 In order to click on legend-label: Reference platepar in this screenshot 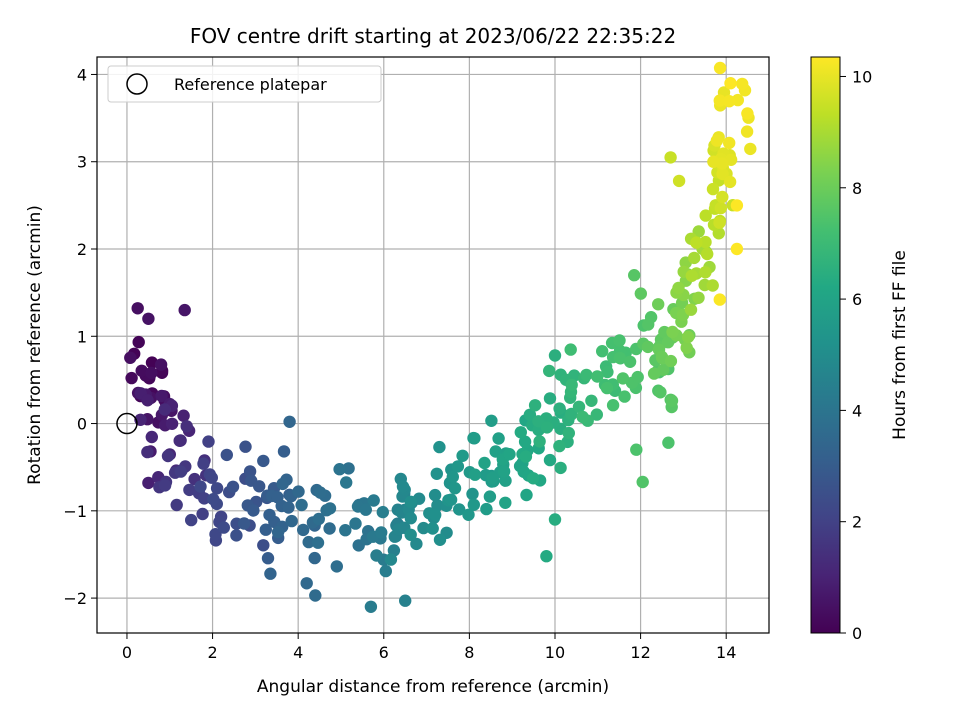, I will do `click(250, 84)`.